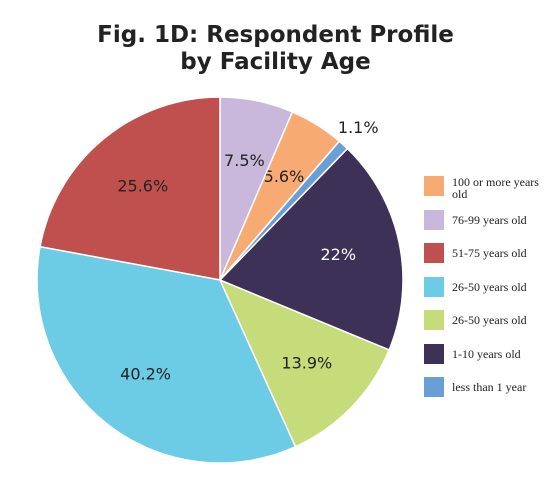 This screenshot has width=551, height=483. I want to click on slice-label: 40.2%, so click(145, 374).